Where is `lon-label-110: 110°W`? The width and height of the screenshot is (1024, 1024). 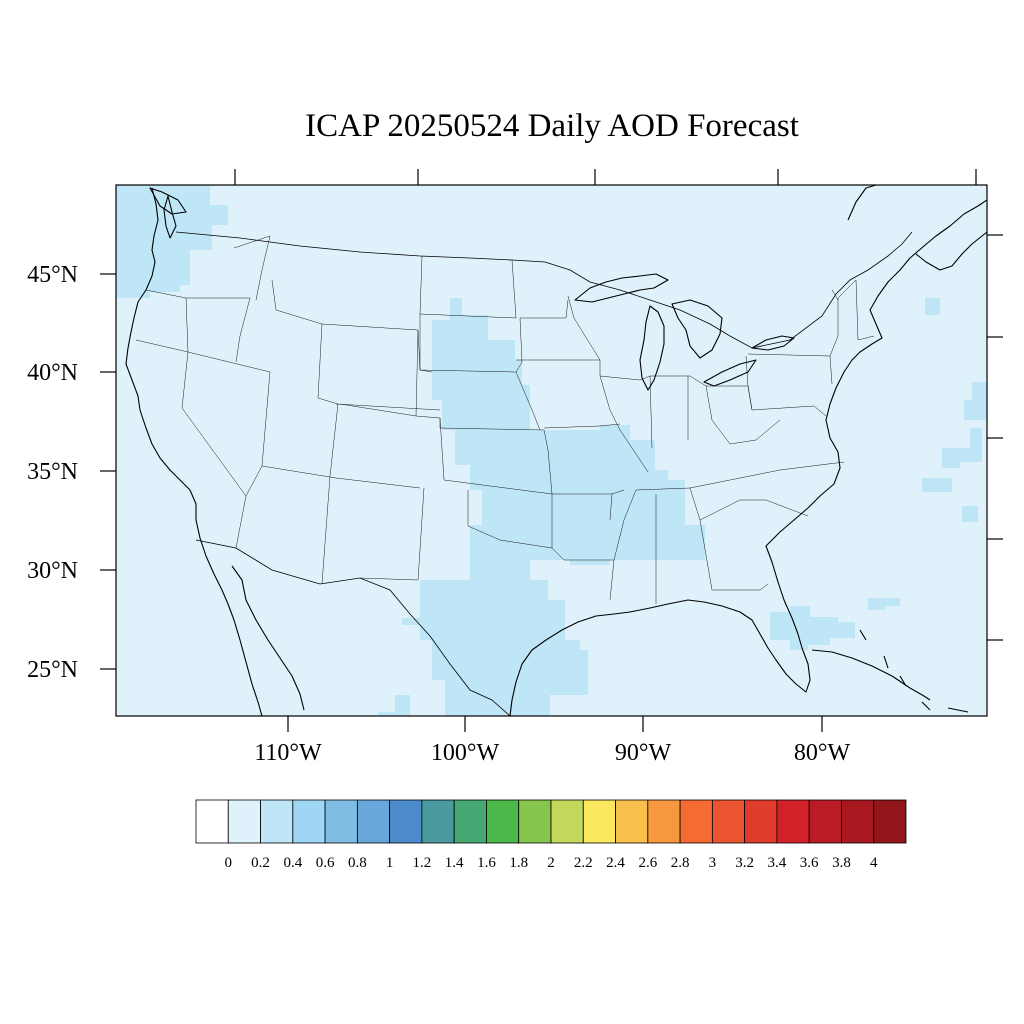
lon-label-110: 110°W is located at coordinates (288, 753).